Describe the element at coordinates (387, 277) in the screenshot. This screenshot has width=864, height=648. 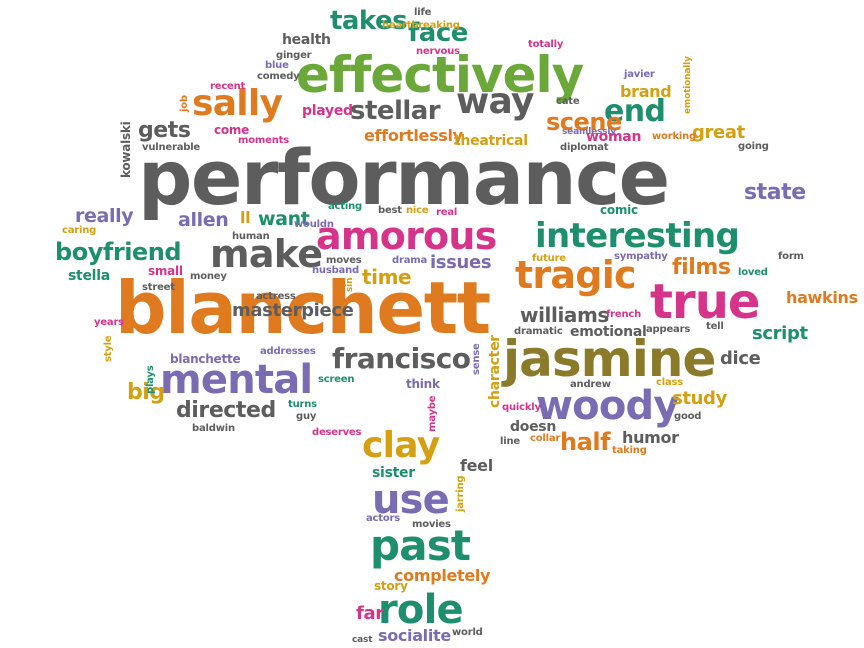
I see `word-time: time` at that location.